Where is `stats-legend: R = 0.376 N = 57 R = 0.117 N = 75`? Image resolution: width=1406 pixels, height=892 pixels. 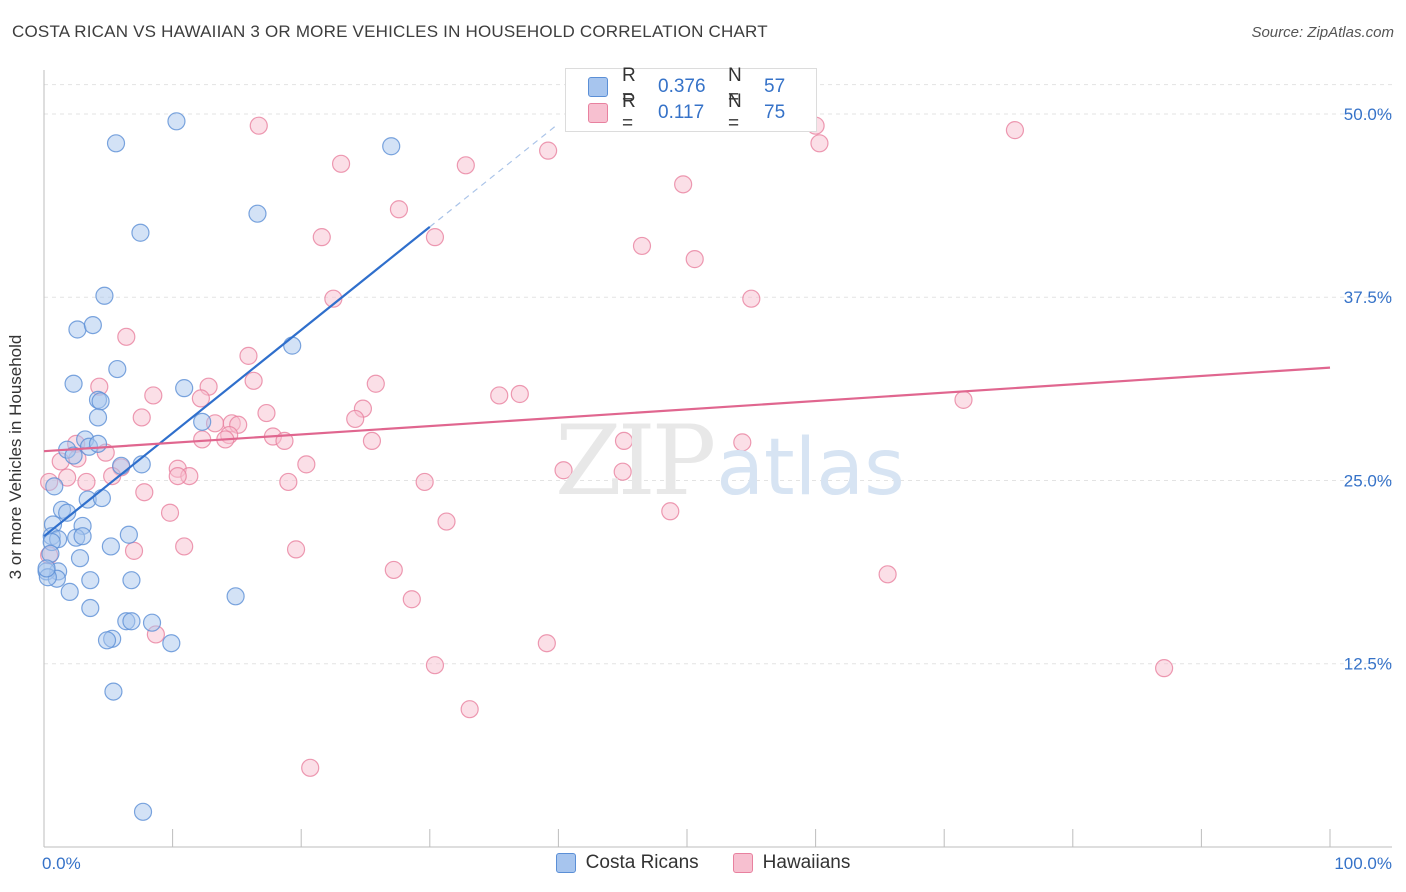 stats-legend: R = 0.376 N = 57 R = 0.117 N = 75 is located at coordinates (691, 99).